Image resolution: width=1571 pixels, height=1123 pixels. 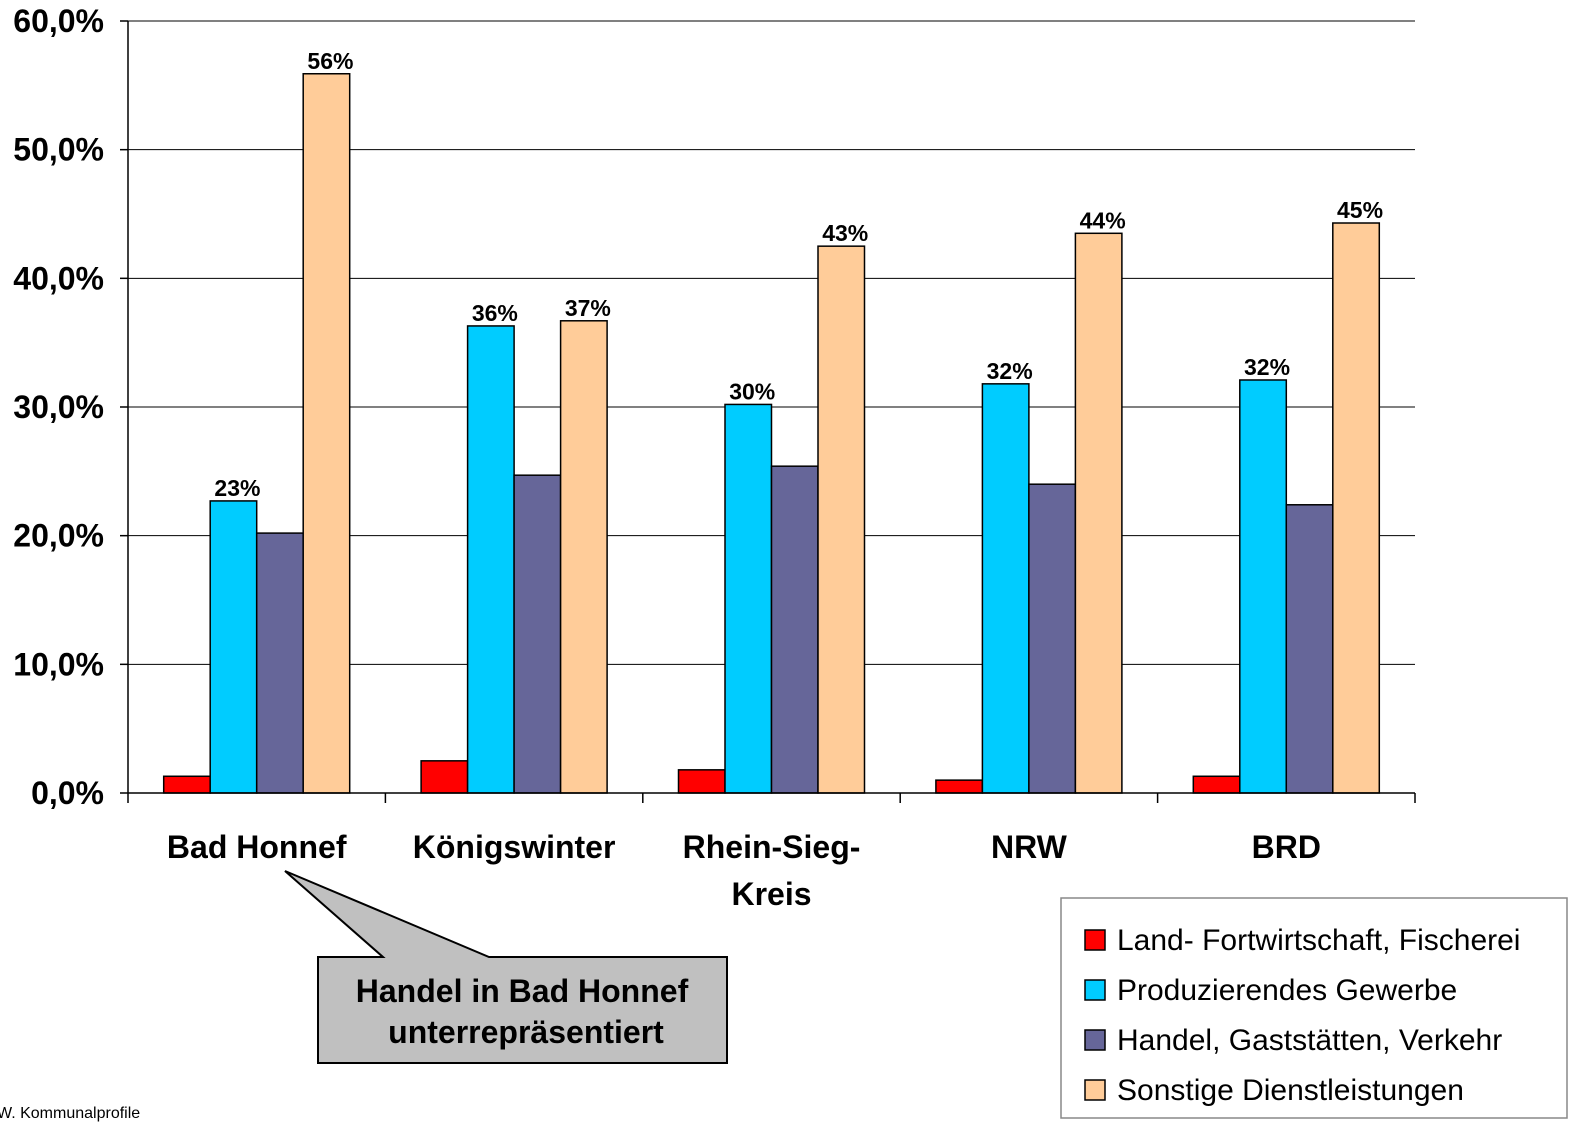 What do you see at coordinates (1318, 940) in the screenshot?
I see `legend-label: Land- Fortwirtschaft, Fischerei` at bounding box center [1318, 940].